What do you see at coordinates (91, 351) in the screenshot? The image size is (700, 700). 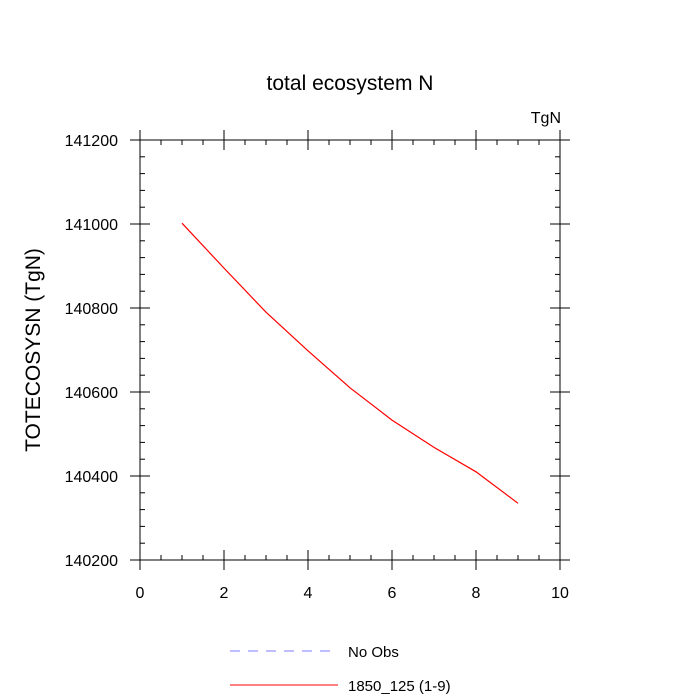 I see `y-axis-tick-labels: 140200 140400 140600 140800 141000 141200` at bounding box center [91, 351].